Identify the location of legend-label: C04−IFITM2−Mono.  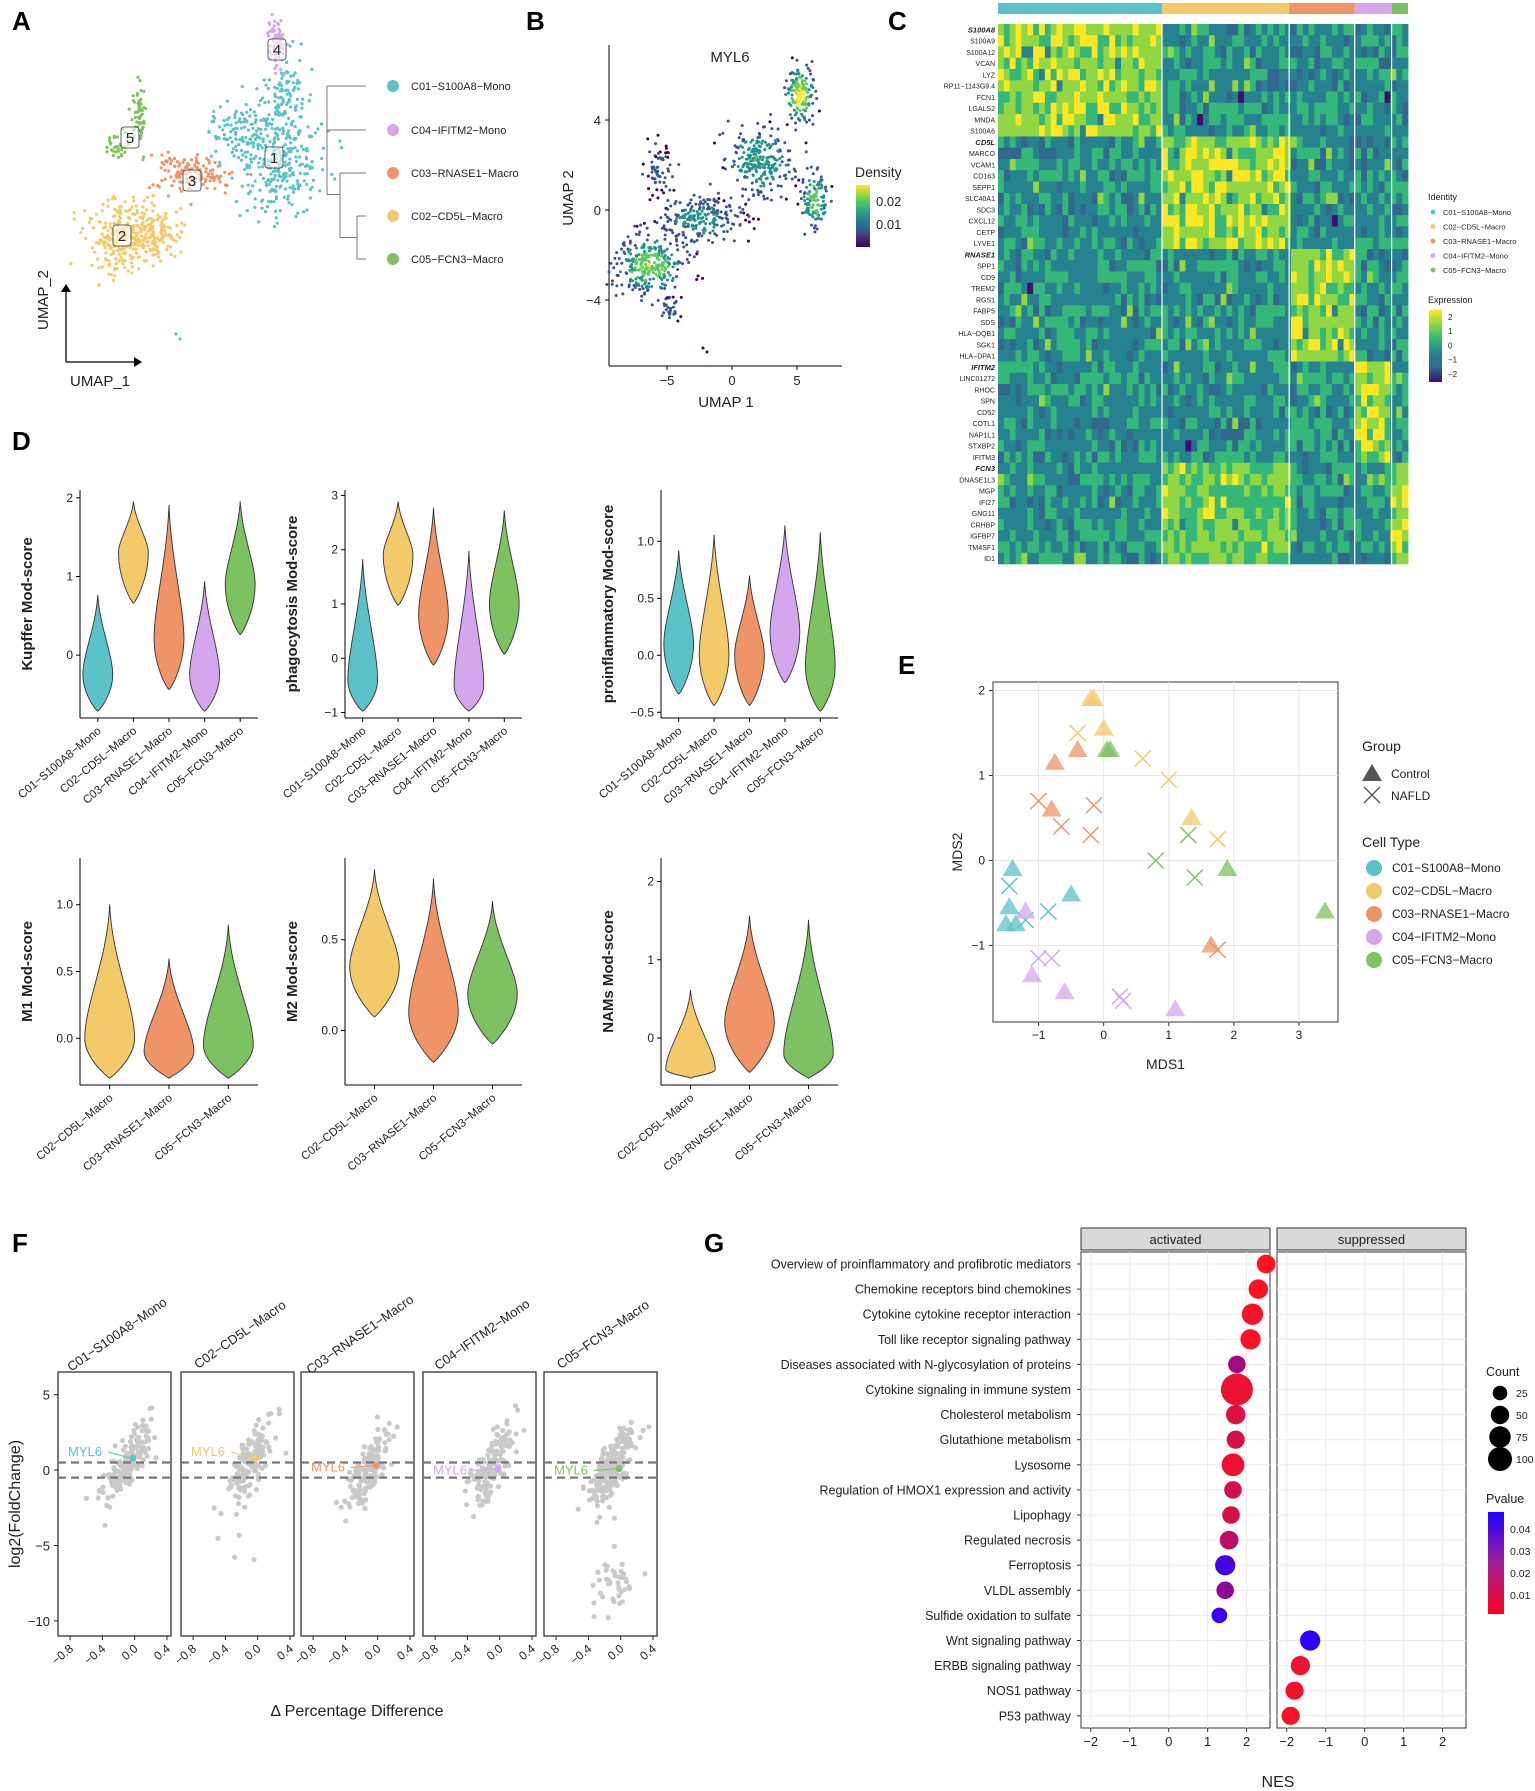
(458, 131).